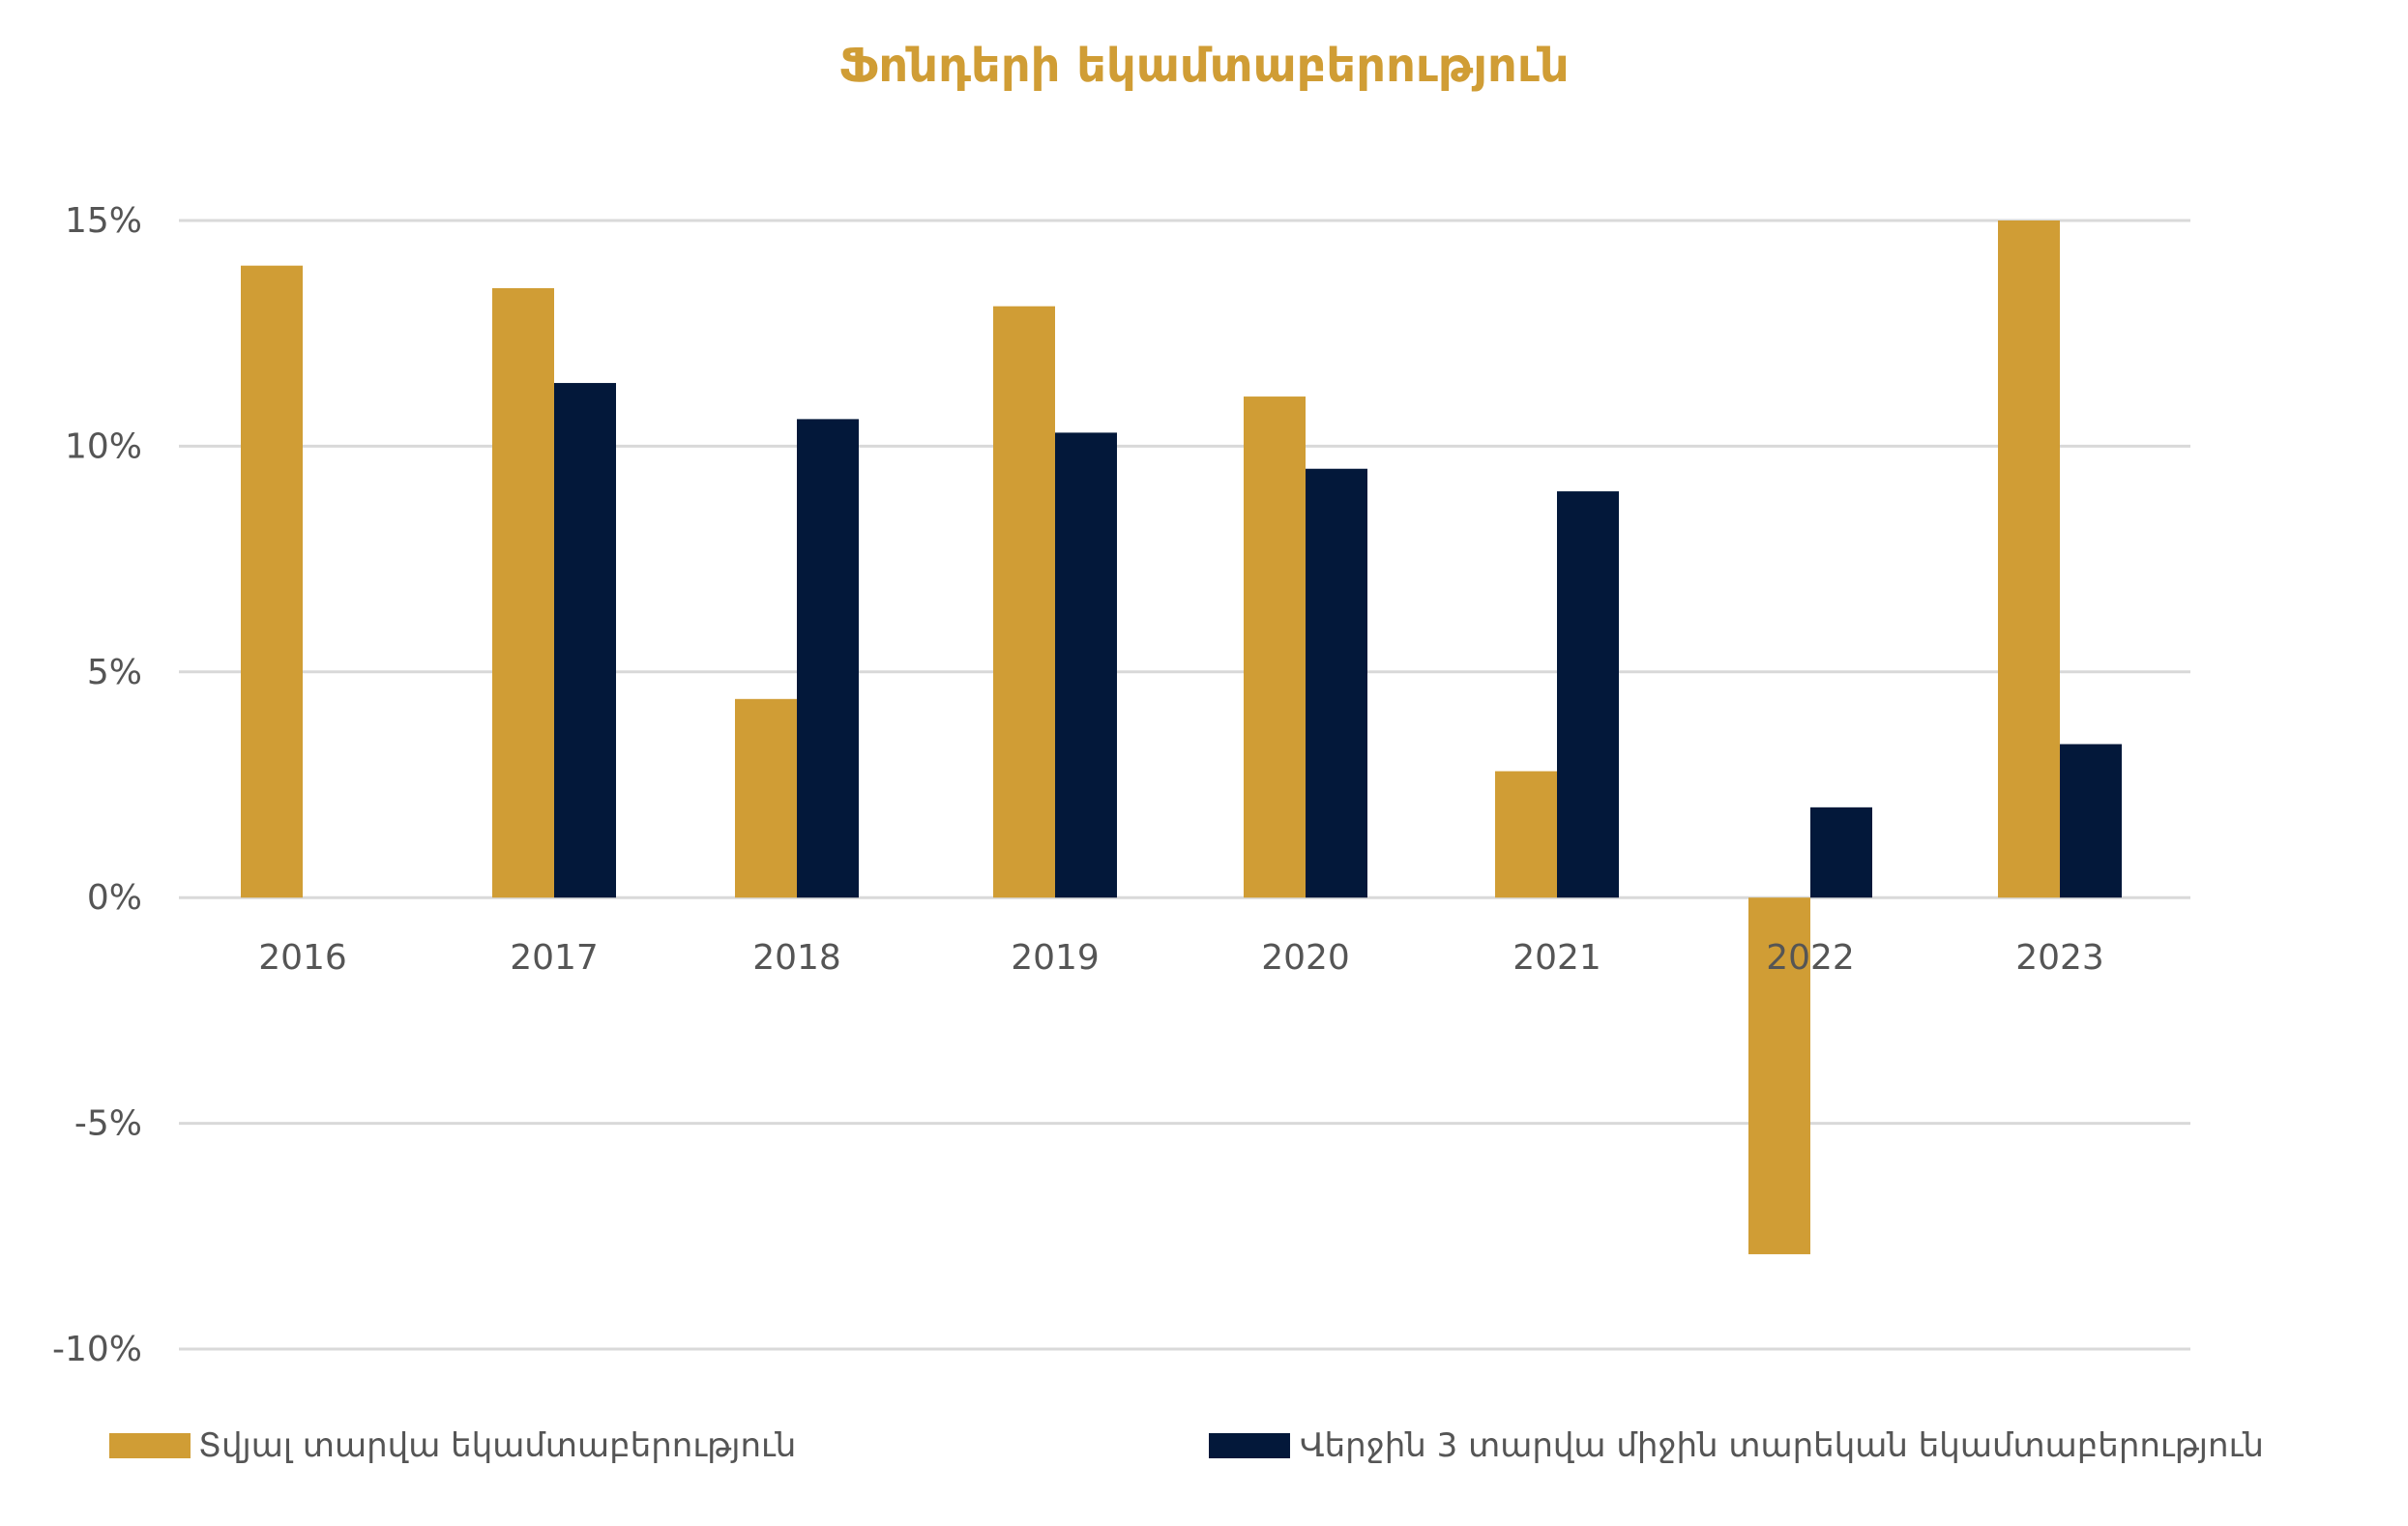 The image size is (2408, 1526). What do you see at coordinates (272, 581) in the screenshot?
I see `bar-annual-2016` at bounding box center [272, 581].